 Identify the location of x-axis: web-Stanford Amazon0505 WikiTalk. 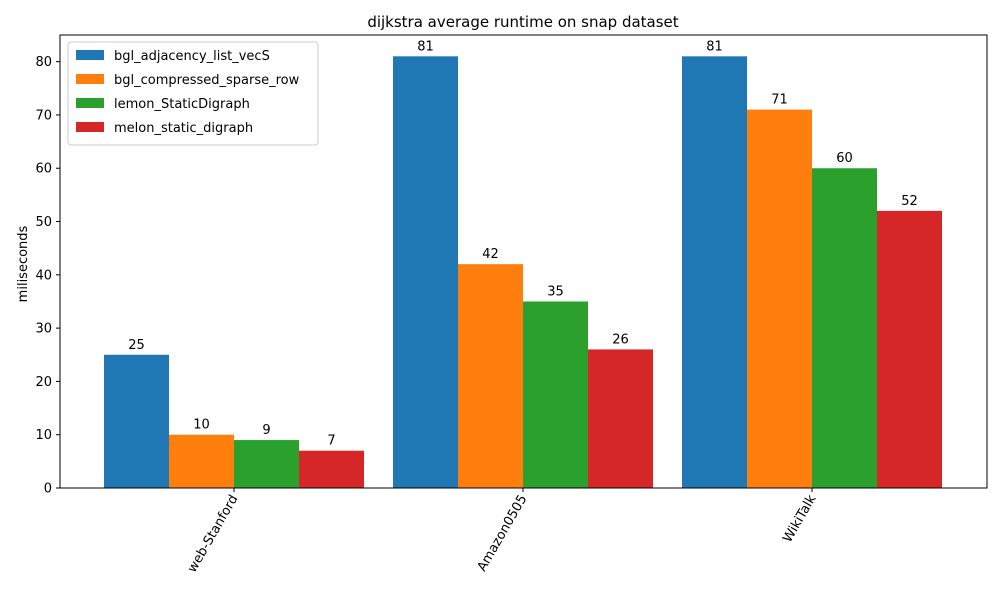
(502, 531).